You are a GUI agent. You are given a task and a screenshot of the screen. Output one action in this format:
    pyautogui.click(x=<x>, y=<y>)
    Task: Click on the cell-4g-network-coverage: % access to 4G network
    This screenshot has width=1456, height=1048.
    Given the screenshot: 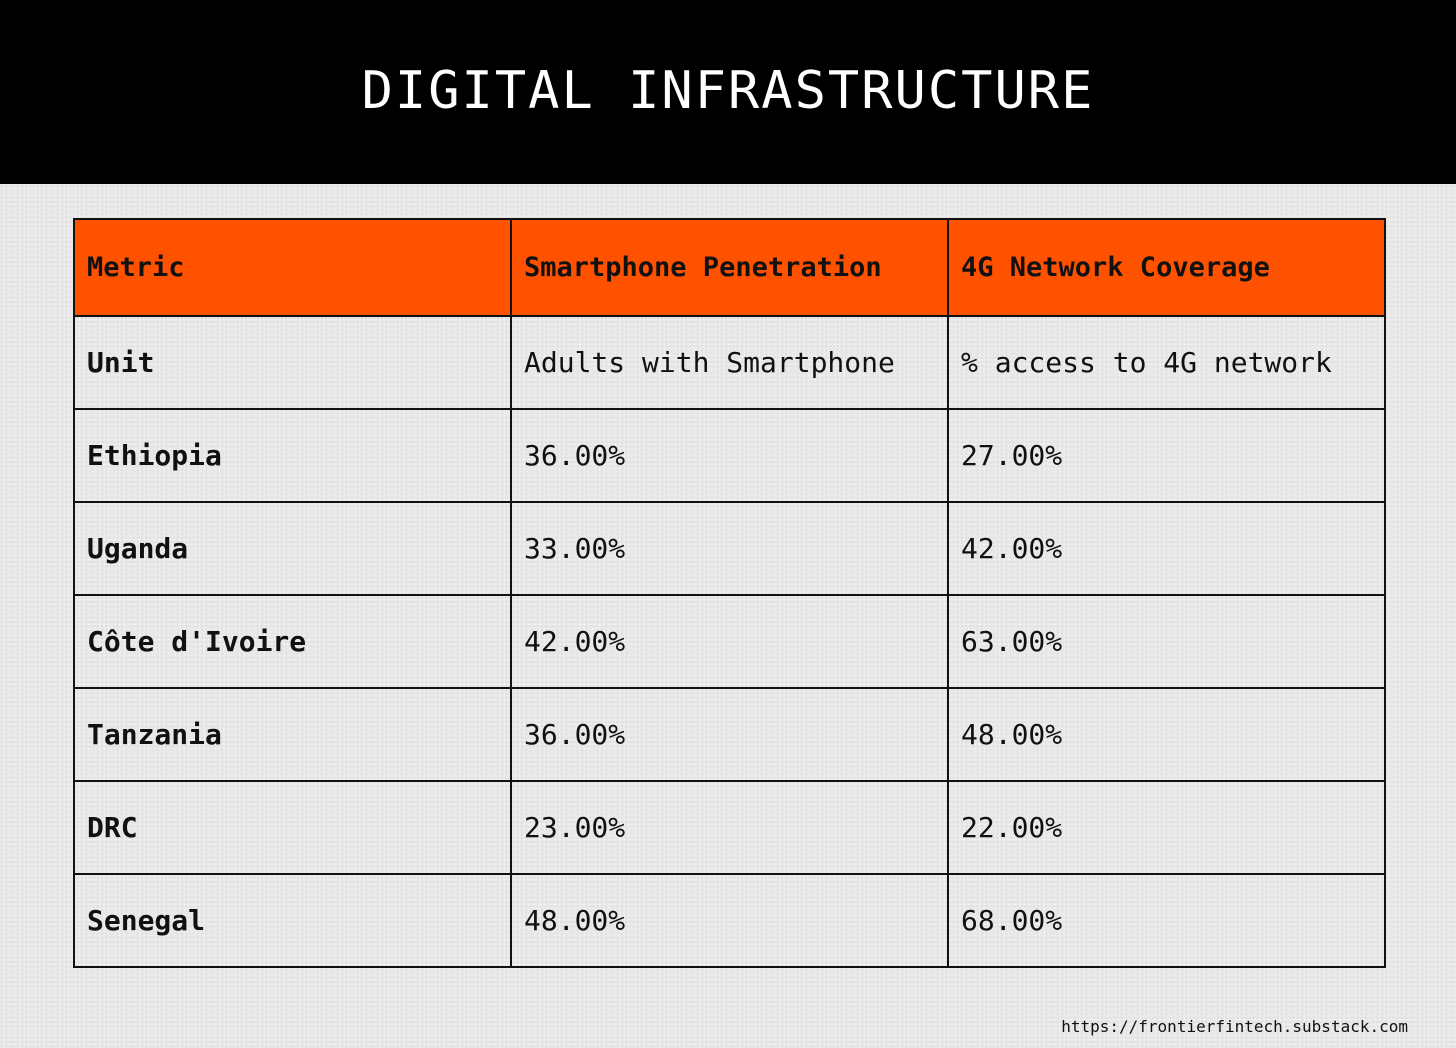 What is the action you would take?
    pyautogui.click(x=1166, y=362)
    